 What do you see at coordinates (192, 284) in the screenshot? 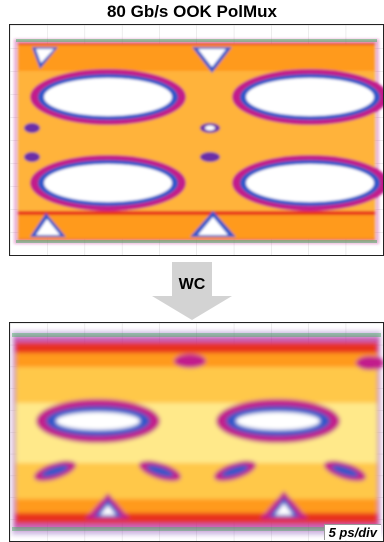
I see `arrow-label: WC` at bounding box center [192, 284].